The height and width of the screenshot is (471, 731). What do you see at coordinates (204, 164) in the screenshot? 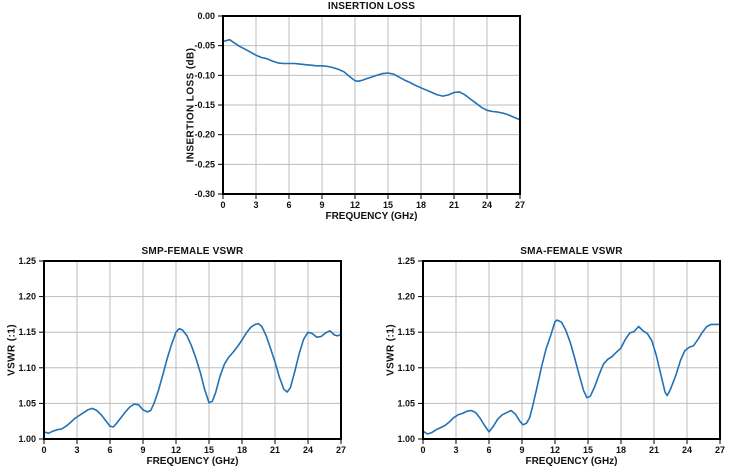
I see `y-tick-label: -0.25` at bounding box center [204, 164].